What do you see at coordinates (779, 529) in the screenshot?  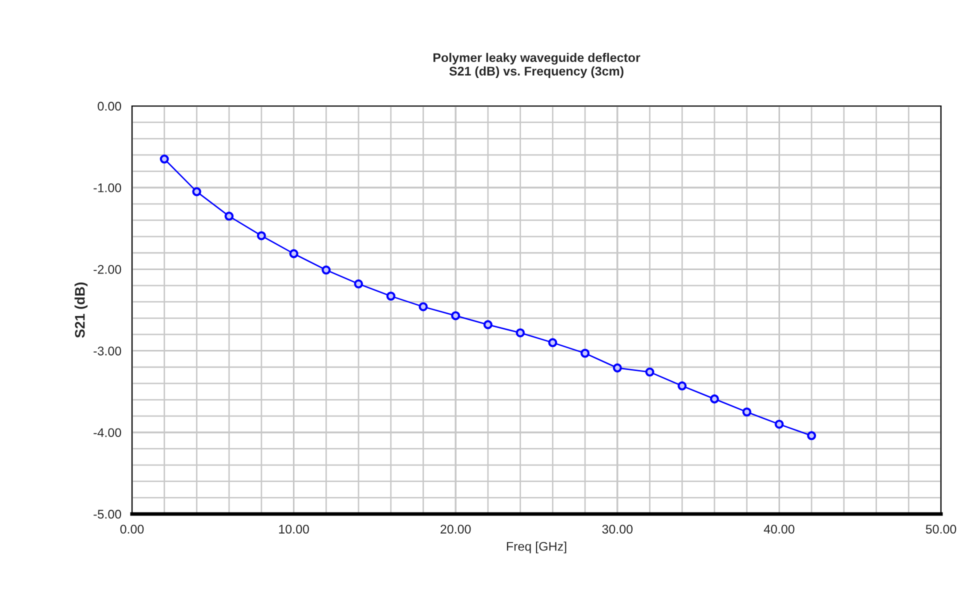 I see `x-tick-label: 40.00` at bounding box center [779, 529].